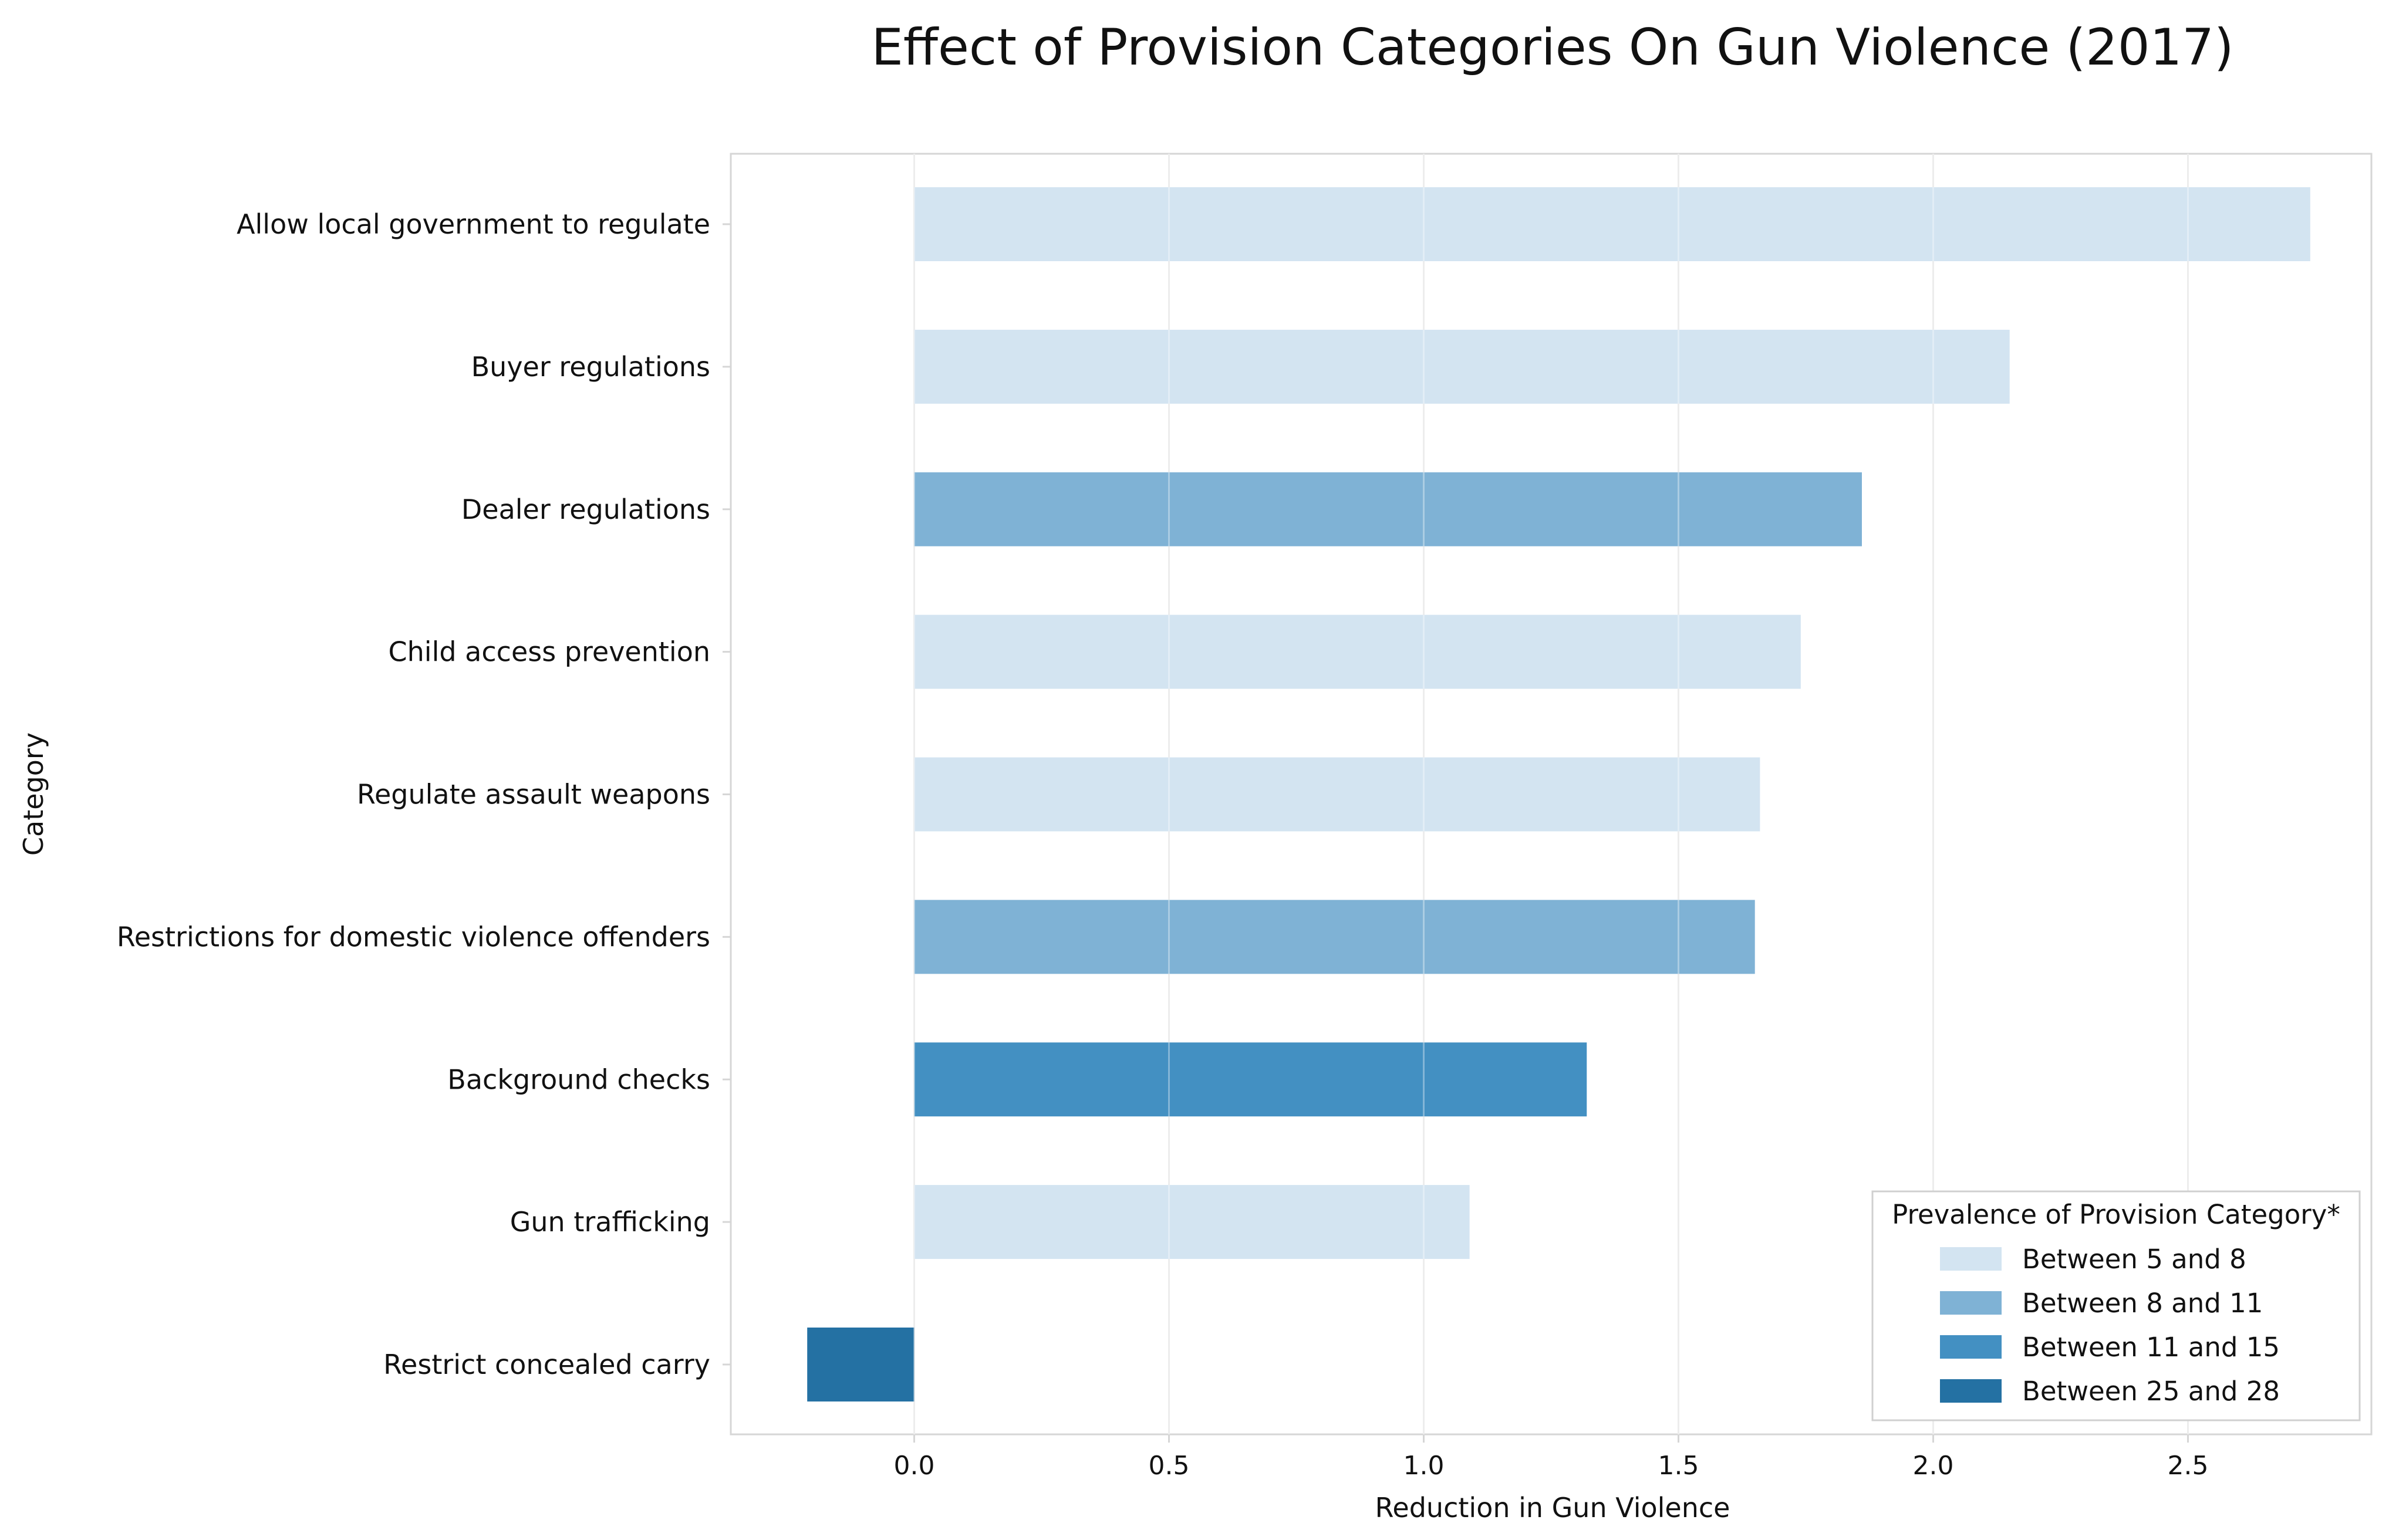 The image size is (2389, 1540). Describe the element at coordinates (33, 794) in the screenshot. I see `y-axis-title: Category` at that location.